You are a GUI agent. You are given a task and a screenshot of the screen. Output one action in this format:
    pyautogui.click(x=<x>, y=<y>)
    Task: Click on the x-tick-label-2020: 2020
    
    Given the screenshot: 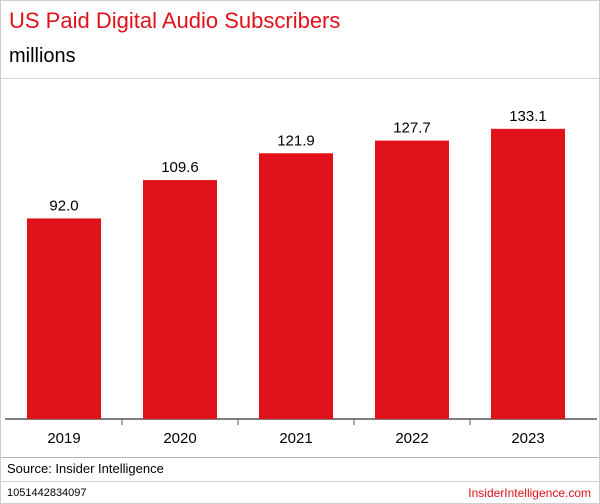 What is the action you would take?
    pyautogui.click(x=179, y=438)
    